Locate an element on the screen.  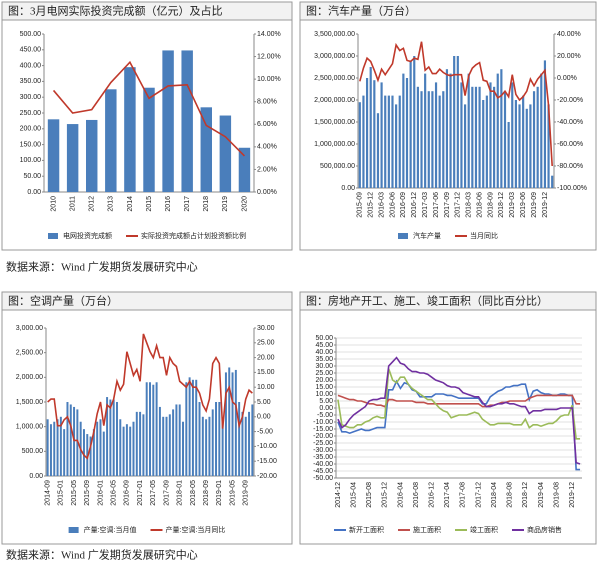
x-tick-label: 2017-05 is located at coordinates (153, 493).